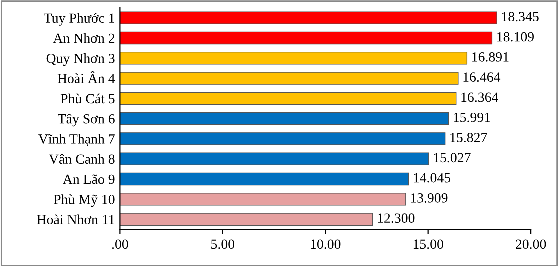  Describe the element at coordinates (86, 120) in the screenshot. I see `y-tick-label: Tây Sơn 6` at that location.